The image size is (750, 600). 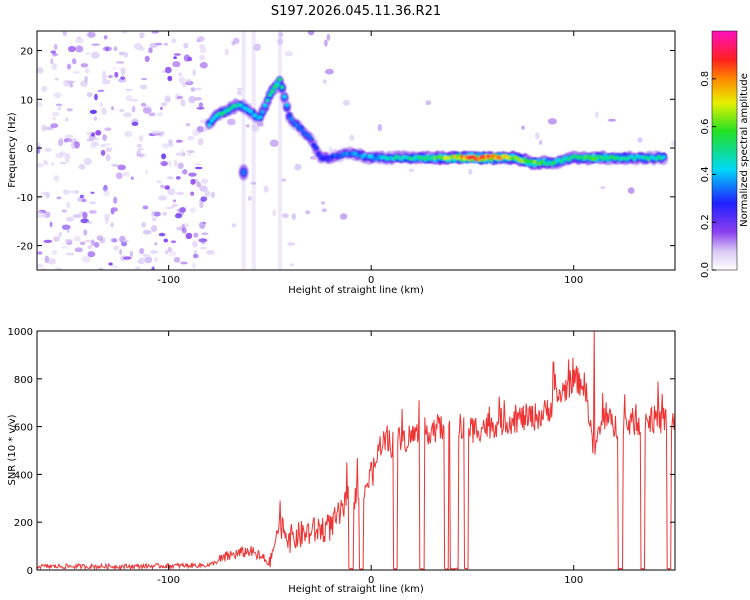 What do you see at coordinates (356, 11) in the screenshot?
I see `chart-title: S197.2026.045.11.36.R21` at bounding box center [356, 11].